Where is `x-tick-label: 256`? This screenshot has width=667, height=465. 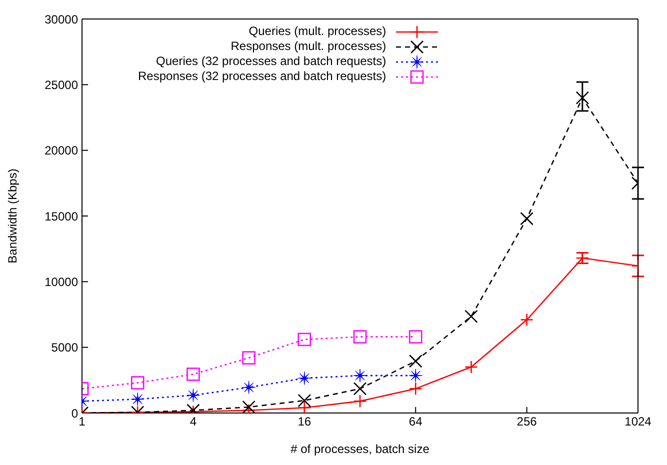 x-tick-label: 256 is located at coordinates (527, 421).